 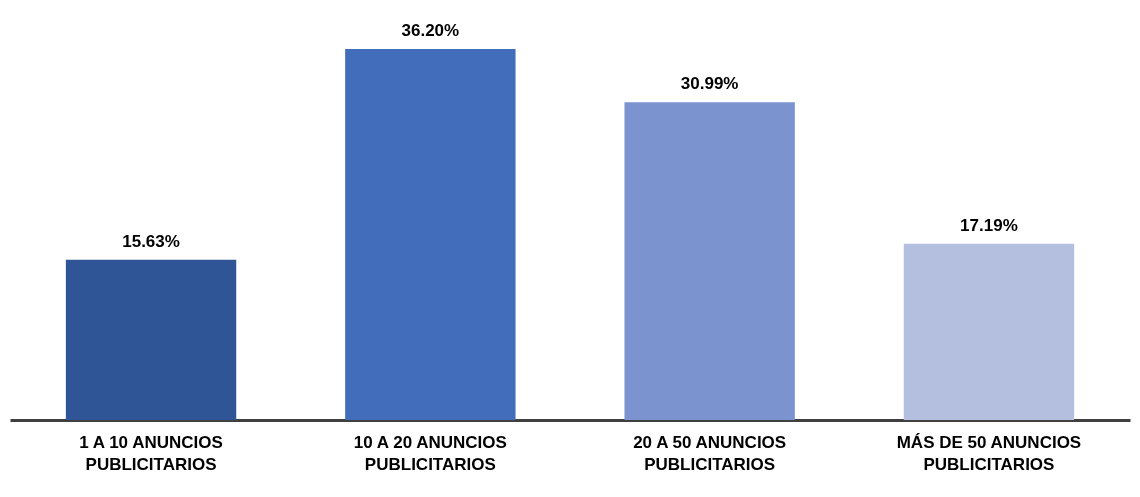 I want to click on x-tick-label: 1 A 10 ANUNCIOS PUBLICITARIOS, so click(x=151, y=453).